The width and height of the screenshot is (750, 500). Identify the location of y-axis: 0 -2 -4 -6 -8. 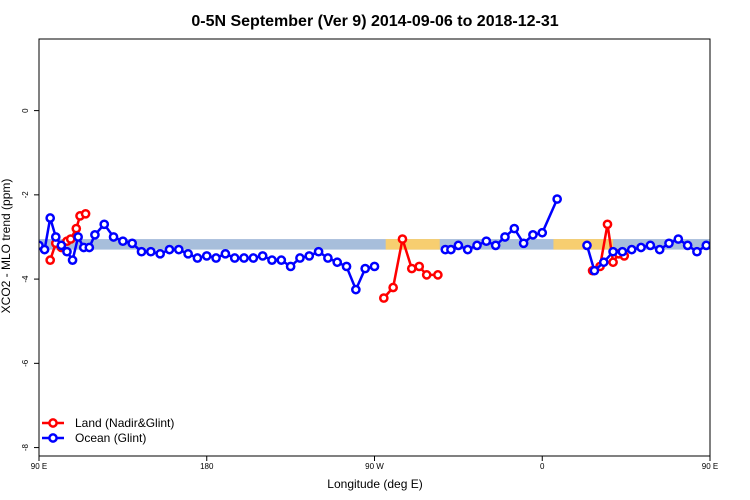
(30, 279).